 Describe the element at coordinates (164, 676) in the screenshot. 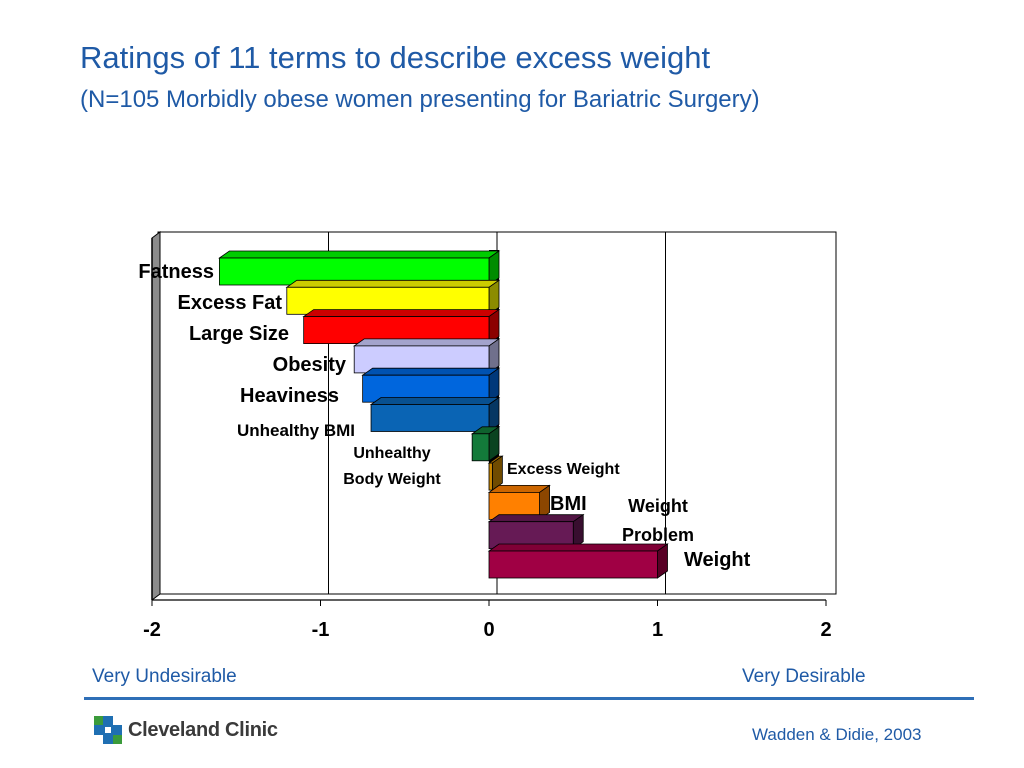

I see `axis-caption-undesirable: Very Undesirable` at that location.